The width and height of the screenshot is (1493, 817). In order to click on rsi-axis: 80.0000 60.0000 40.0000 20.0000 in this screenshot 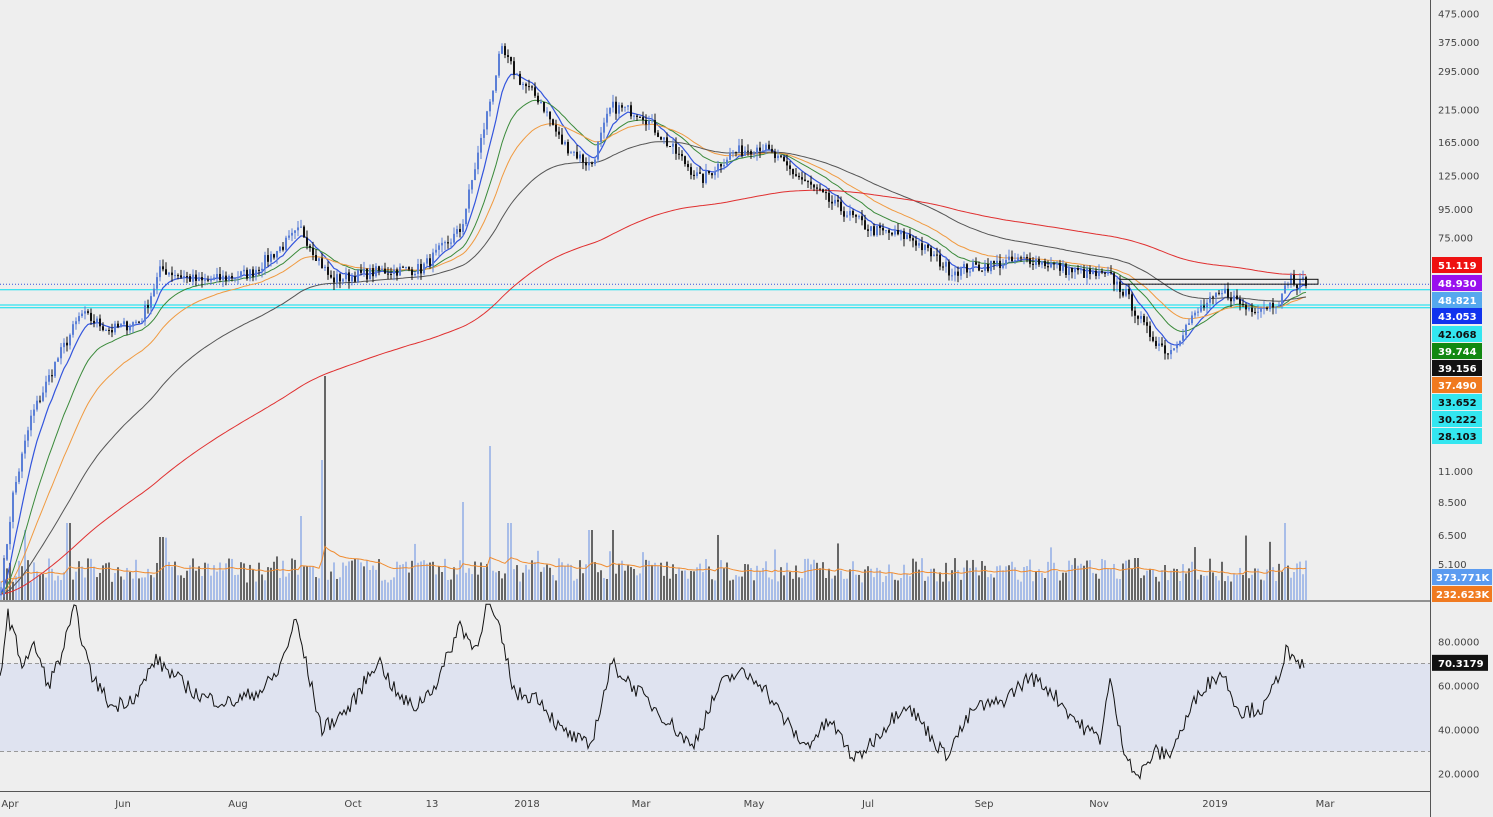, I will do `click(1458, 709)`.